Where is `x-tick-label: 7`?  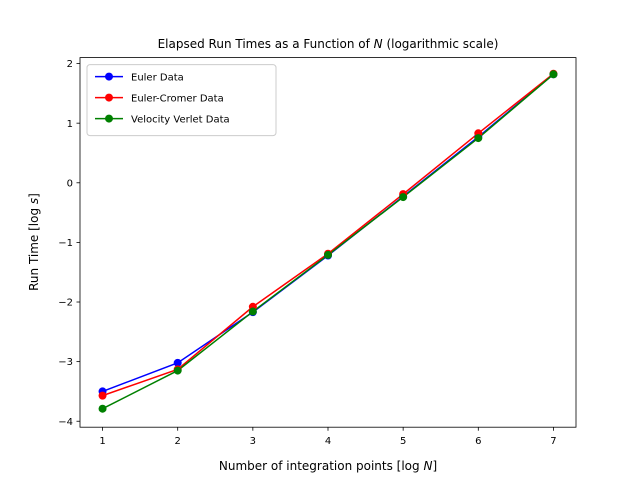
x-tick-label: 7 is located at coordinates (553, 441).